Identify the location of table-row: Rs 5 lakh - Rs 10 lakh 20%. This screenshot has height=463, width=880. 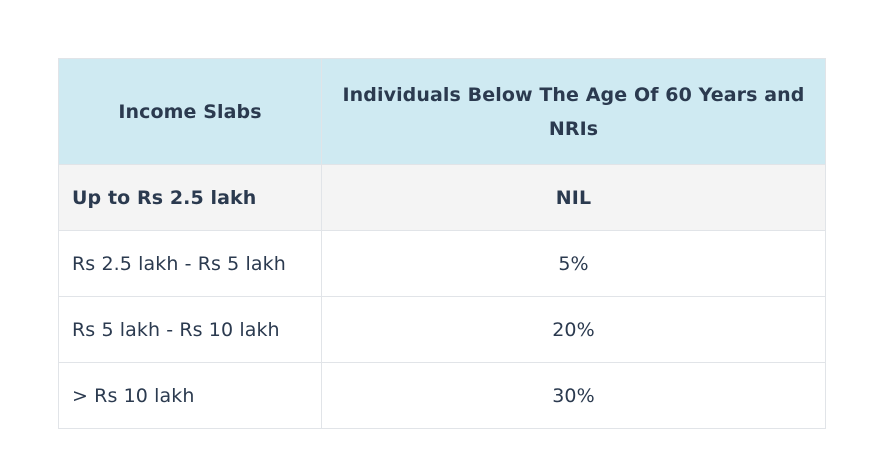
(442, 329).